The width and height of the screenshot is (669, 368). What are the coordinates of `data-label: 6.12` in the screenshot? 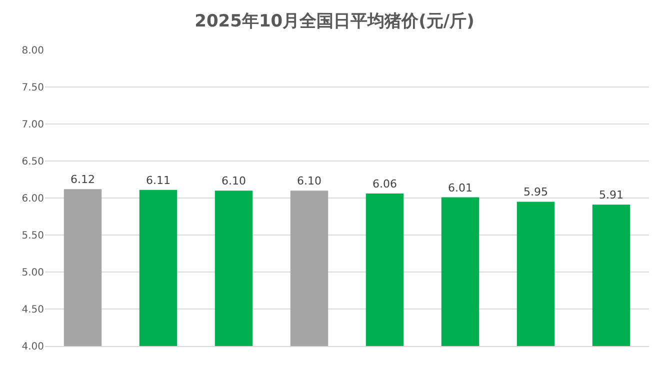 It's located at (83, 179).